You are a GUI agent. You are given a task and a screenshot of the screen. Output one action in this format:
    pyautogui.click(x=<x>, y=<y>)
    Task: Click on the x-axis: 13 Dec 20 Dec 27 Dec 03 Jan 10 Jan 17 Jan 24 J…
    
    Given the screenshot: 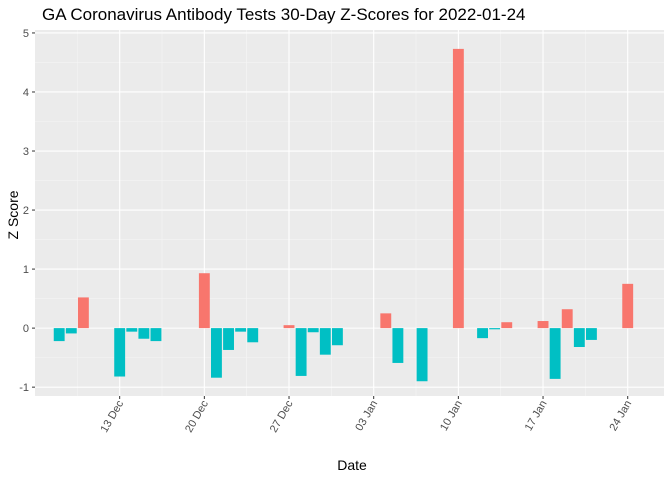 What is the action you would take?
    pyautogui.click(x=366, y=415)
    